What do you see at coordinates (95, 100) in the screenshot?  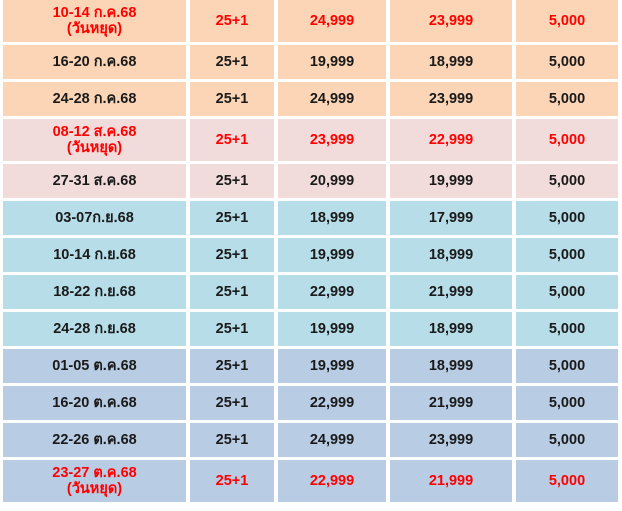 I see `departure-date-cell: 24-28 ก.ค.68` at bounding box center [95, 100].